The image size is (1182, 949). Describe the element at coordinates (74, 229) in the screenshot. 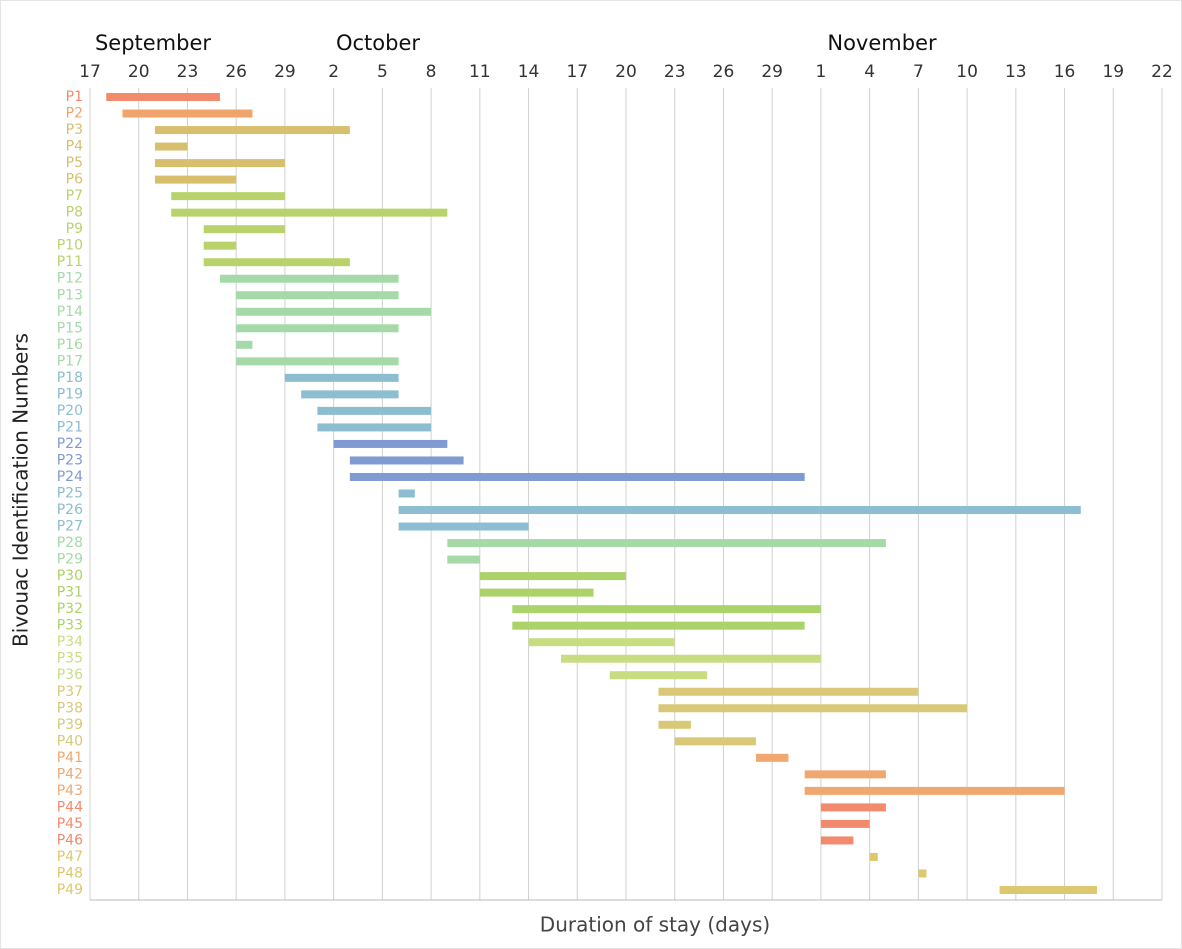

I see `y-tick-label: P9` at that location.